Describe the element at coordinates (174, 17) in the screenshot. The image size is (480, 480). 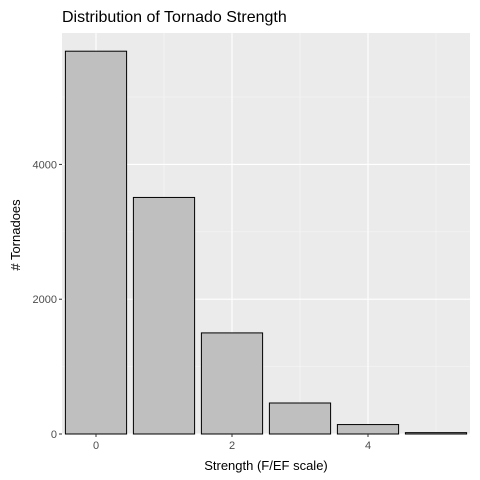
I see `chart-title: Distribution of Tornado Strength` at that location.